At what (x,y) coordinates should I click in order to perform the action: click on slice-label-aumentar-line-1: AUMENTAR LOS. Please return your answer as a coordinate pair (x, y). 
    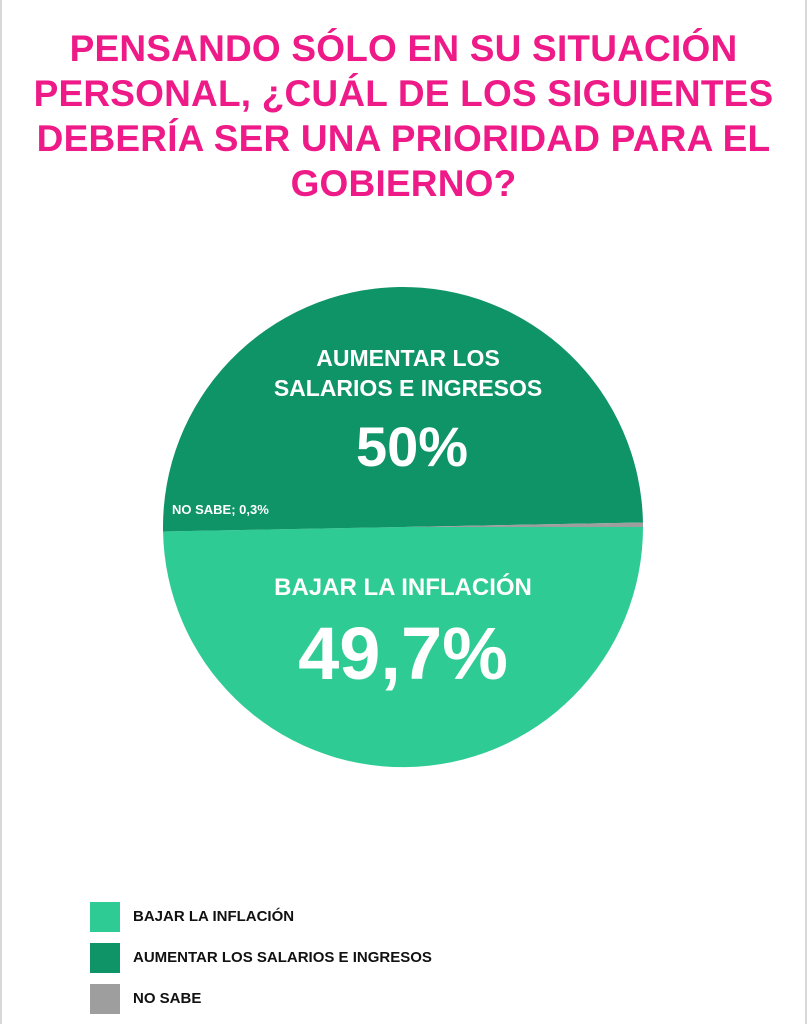
    Looking at the image, I should click on (408, 358).